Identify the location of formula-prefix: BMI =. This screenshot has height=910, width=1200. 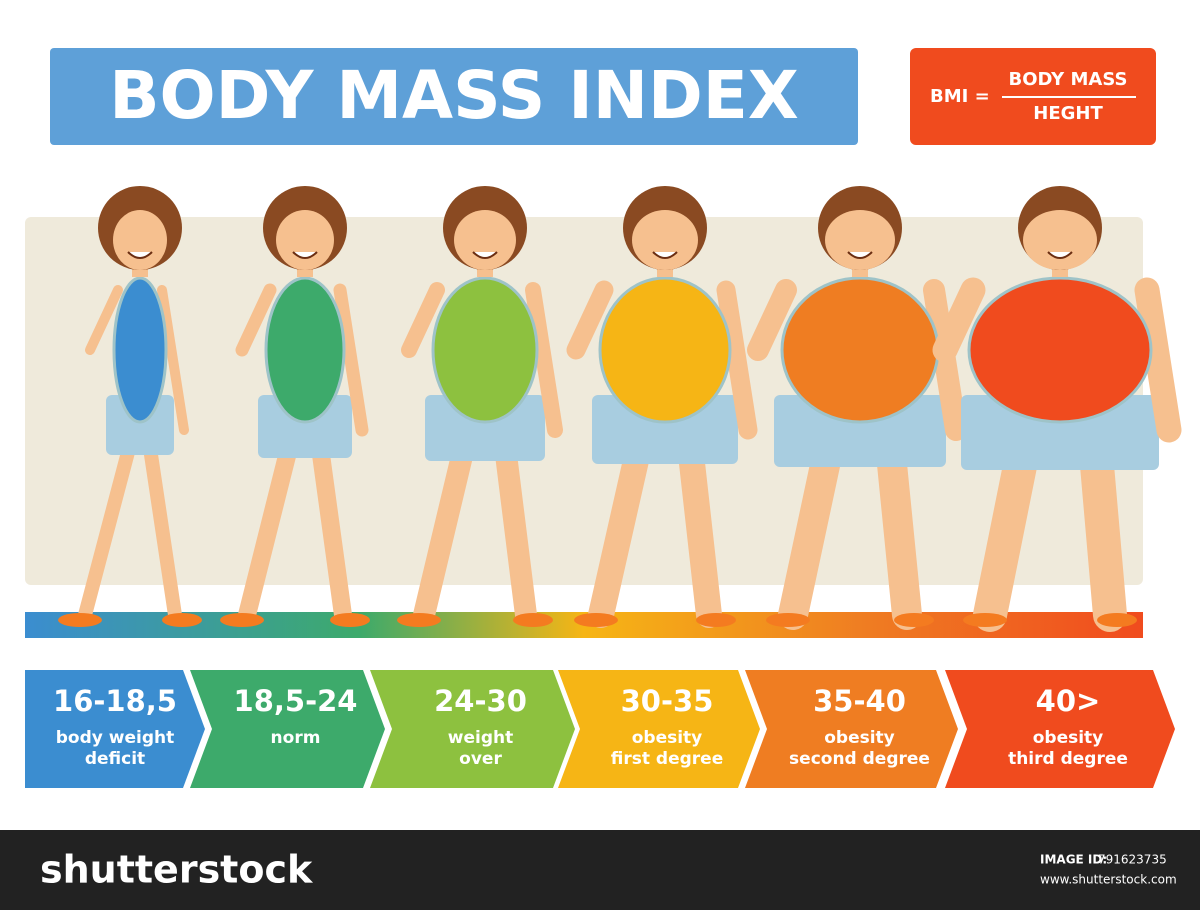
(960, 96).